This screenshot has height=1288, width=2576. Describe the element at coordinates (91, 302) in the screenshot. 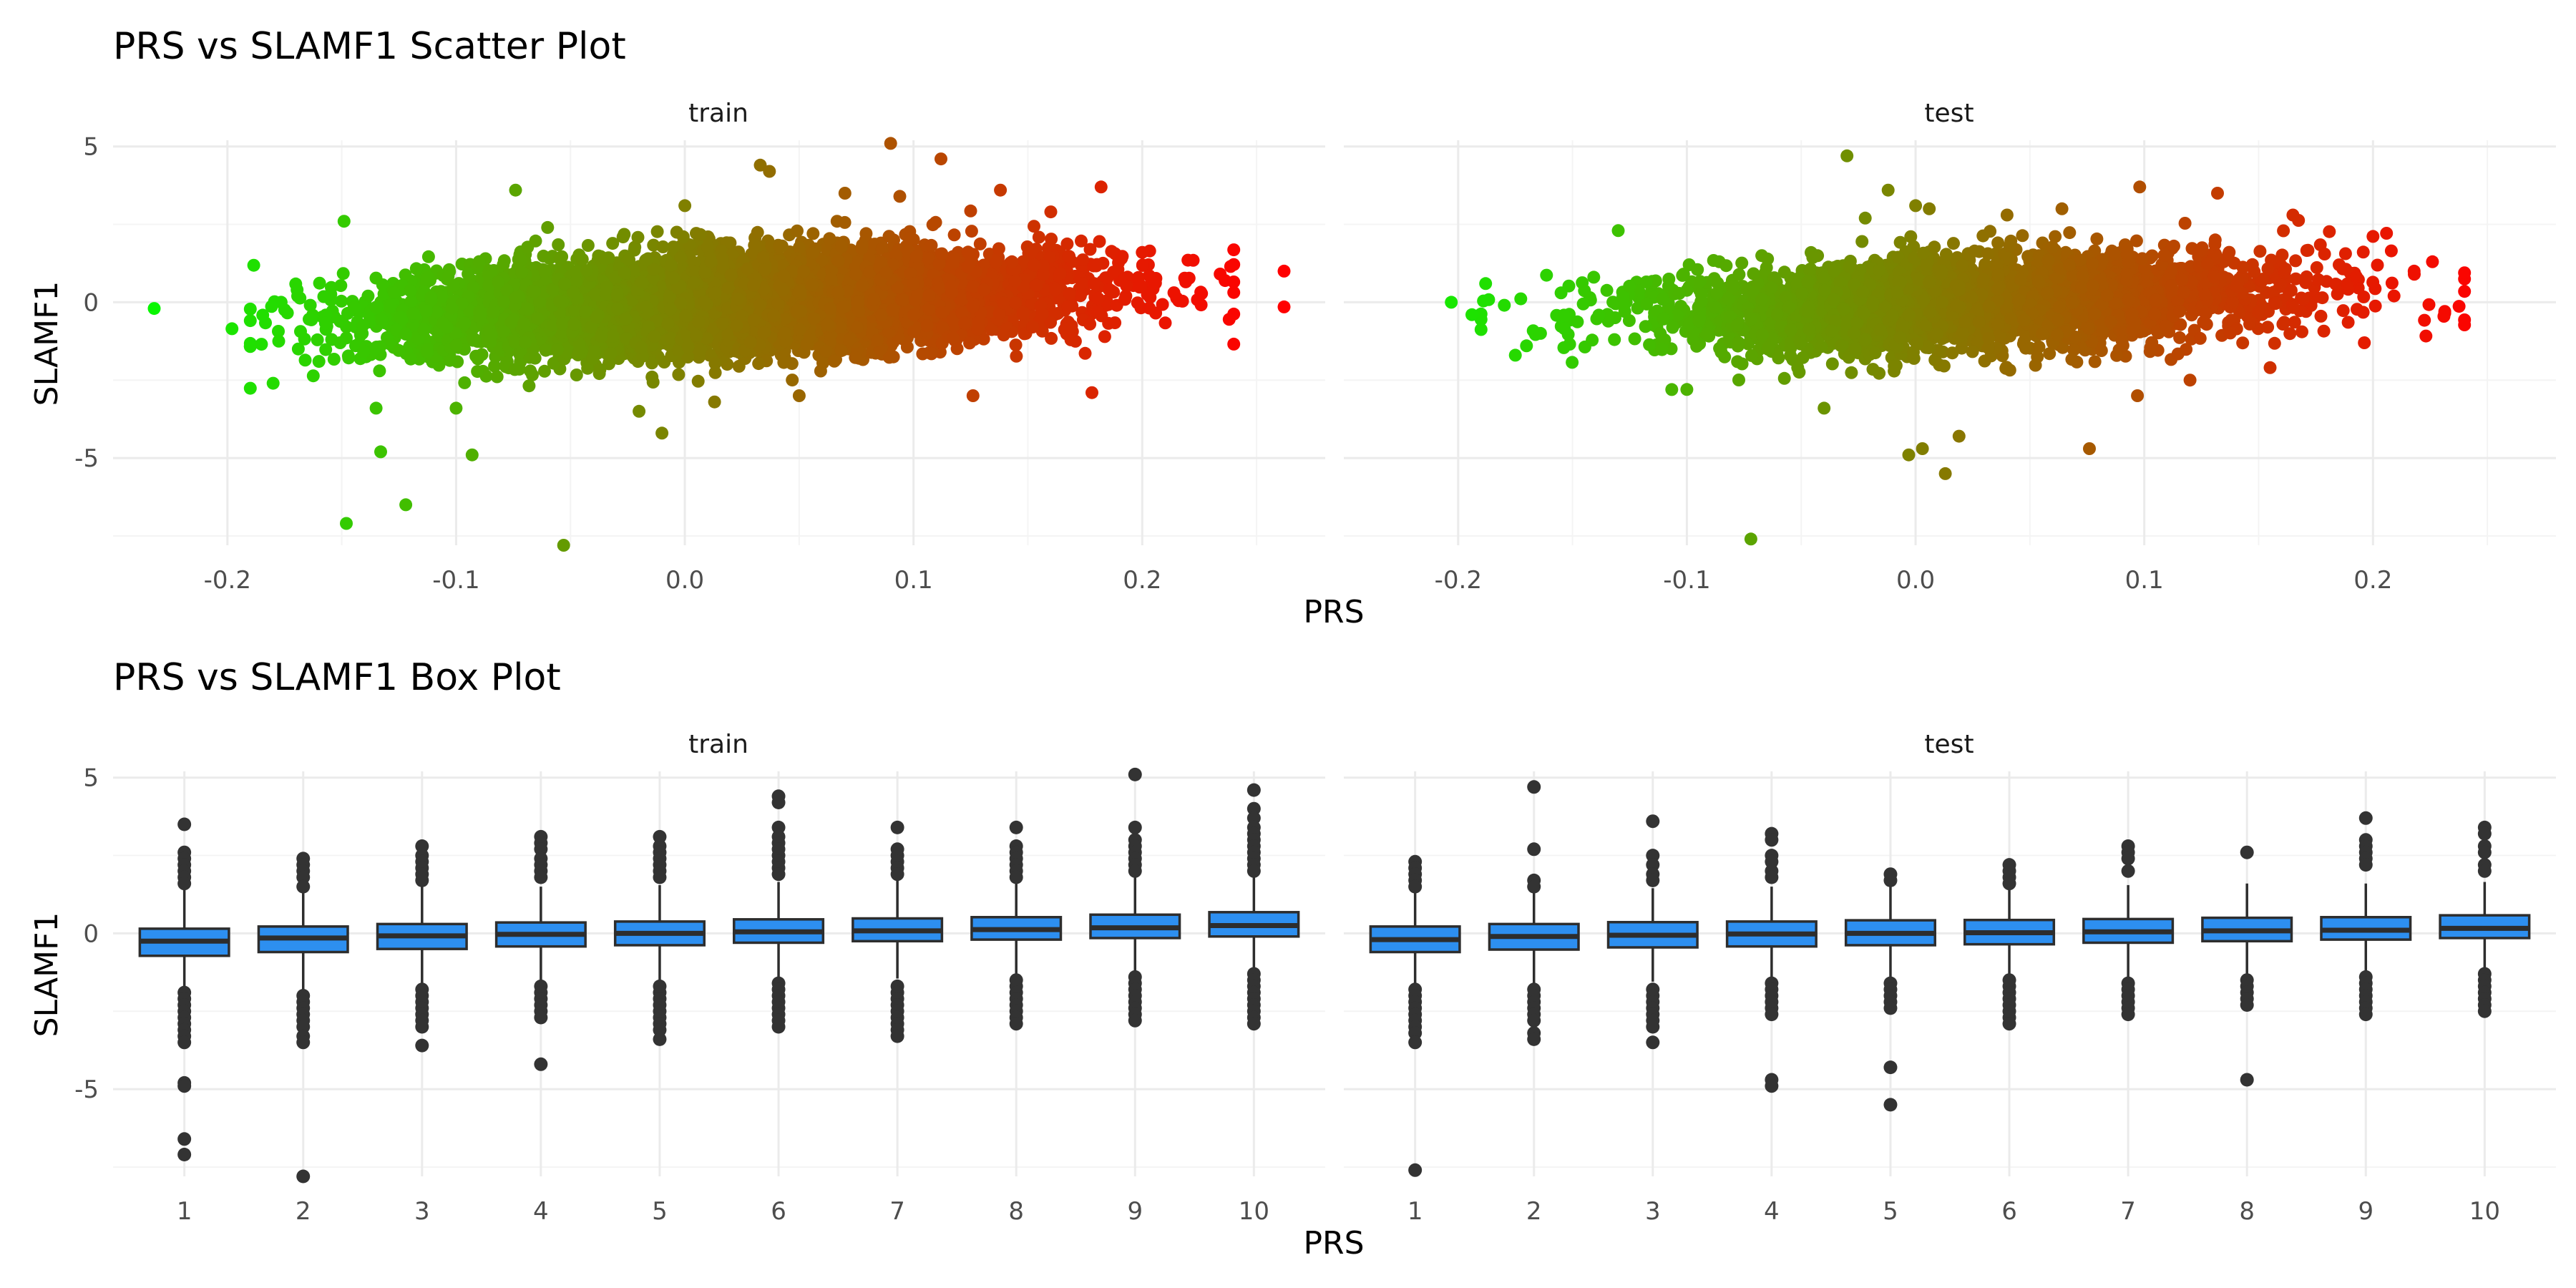

I see `y-tick-label: 0` at that location.